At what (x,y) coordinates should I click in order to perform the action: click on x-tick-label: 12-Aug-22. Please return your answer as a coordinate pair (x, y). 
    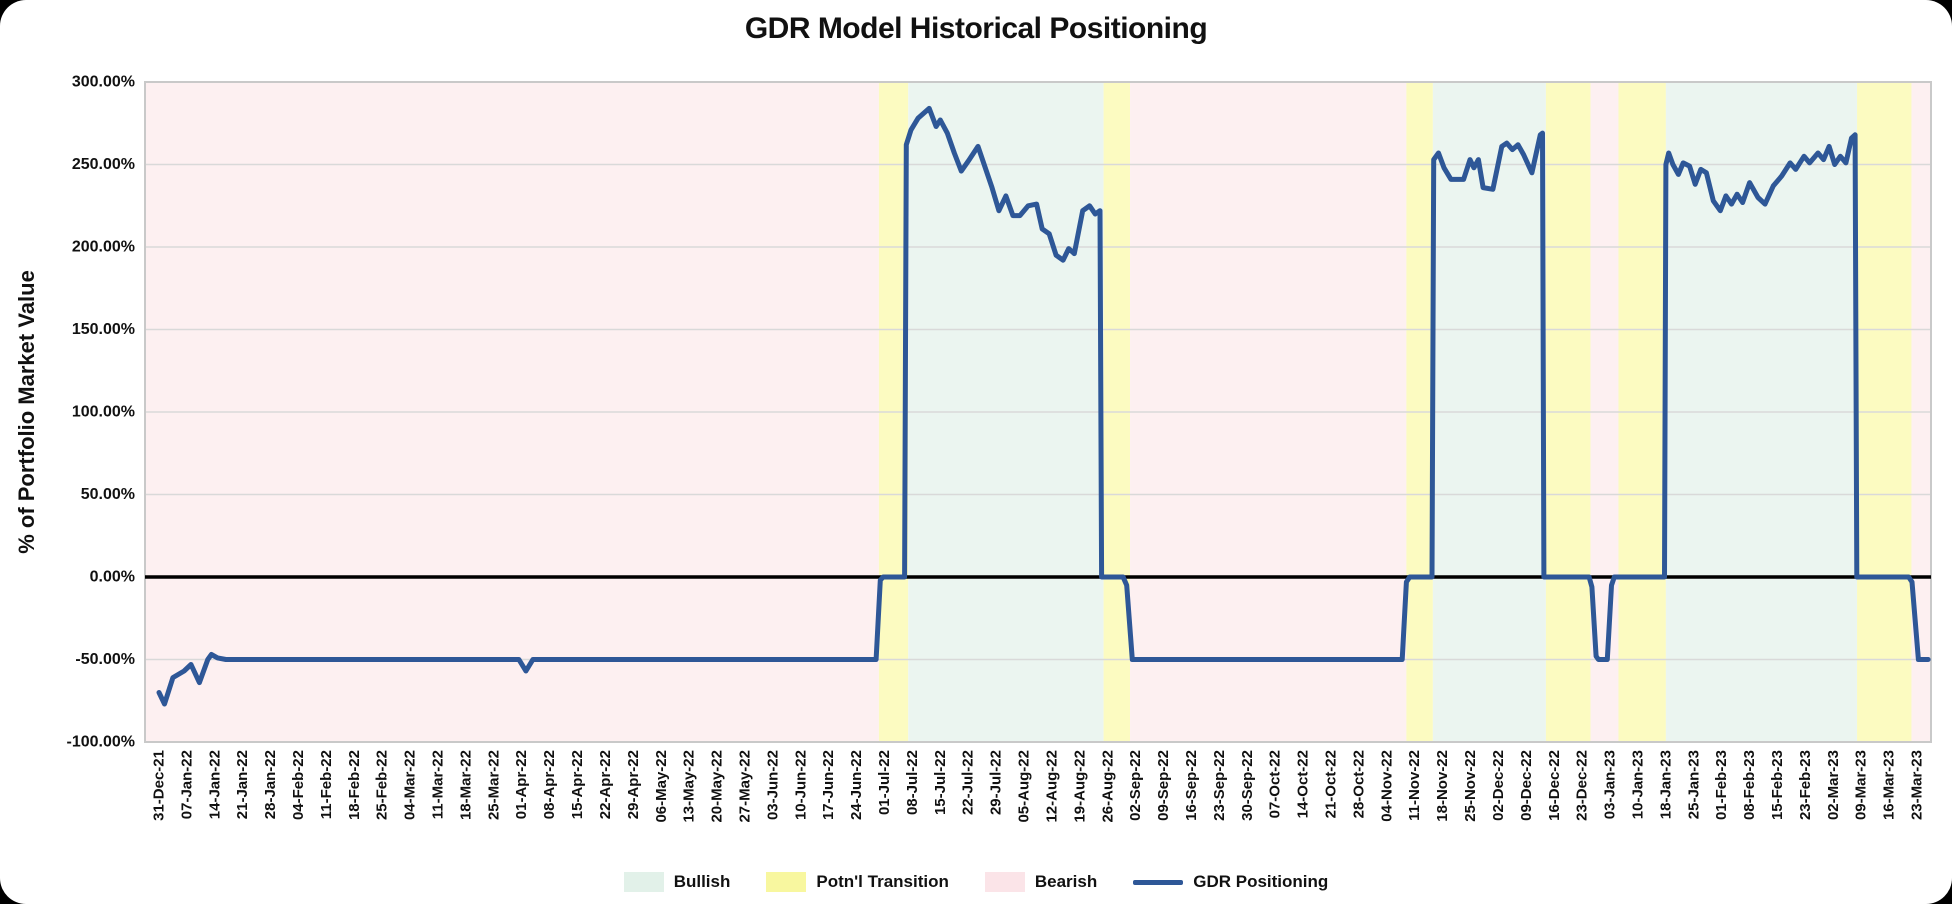
    Looking at the image, I should click on (1051, 786).